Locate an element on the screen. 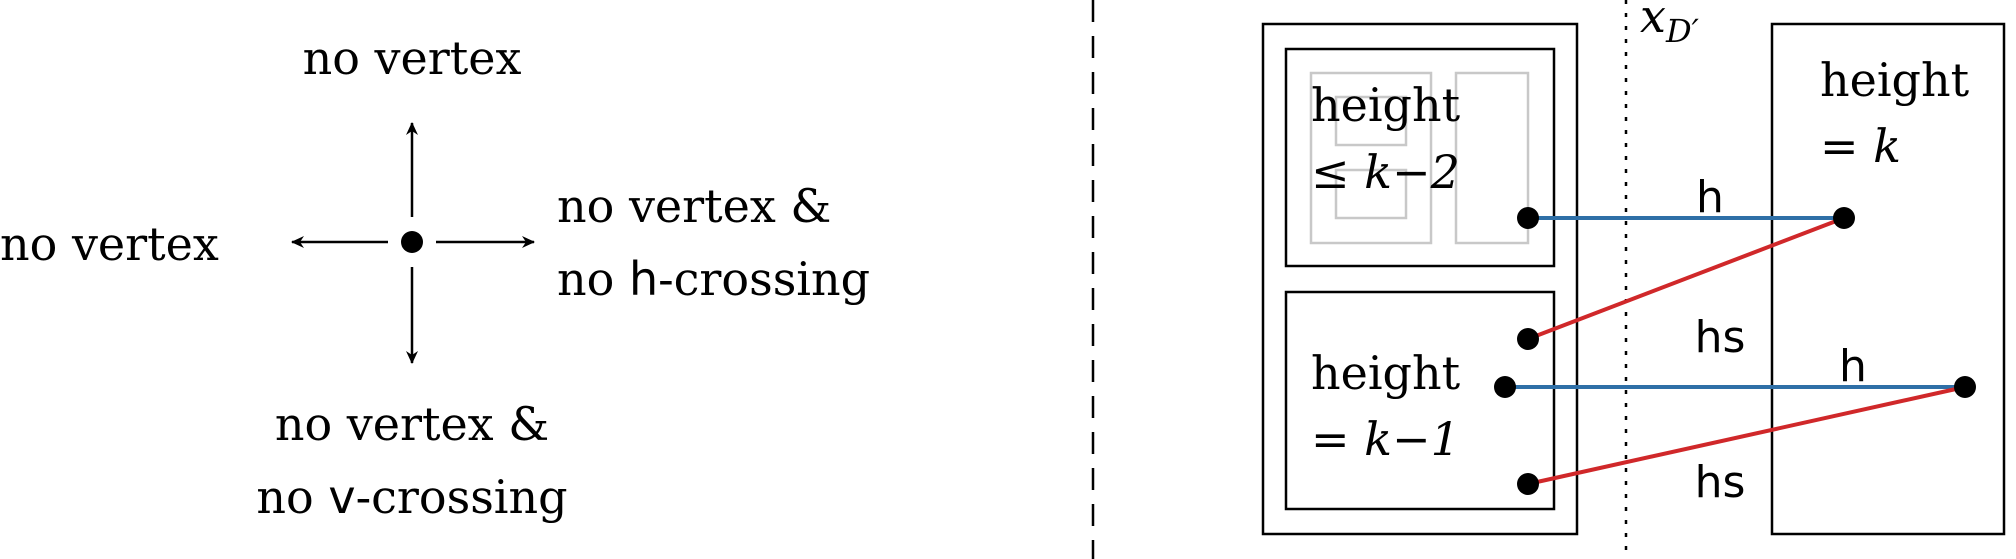 The width and height of the screenshot is (2016, 559). vertex-top-box is located at coordinates (1528, 218).